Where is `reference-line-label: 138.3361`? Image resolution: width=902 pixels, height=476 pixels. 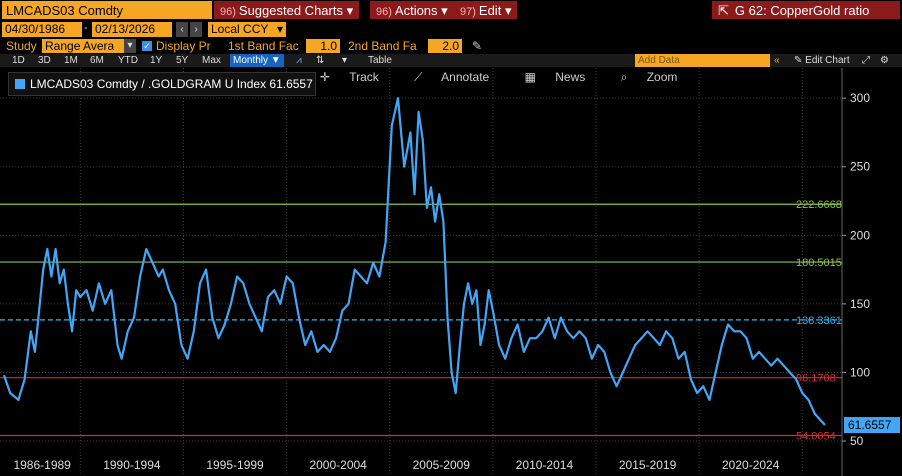 reference-line-label: 138.3361 is located at coordinates (819, 321).